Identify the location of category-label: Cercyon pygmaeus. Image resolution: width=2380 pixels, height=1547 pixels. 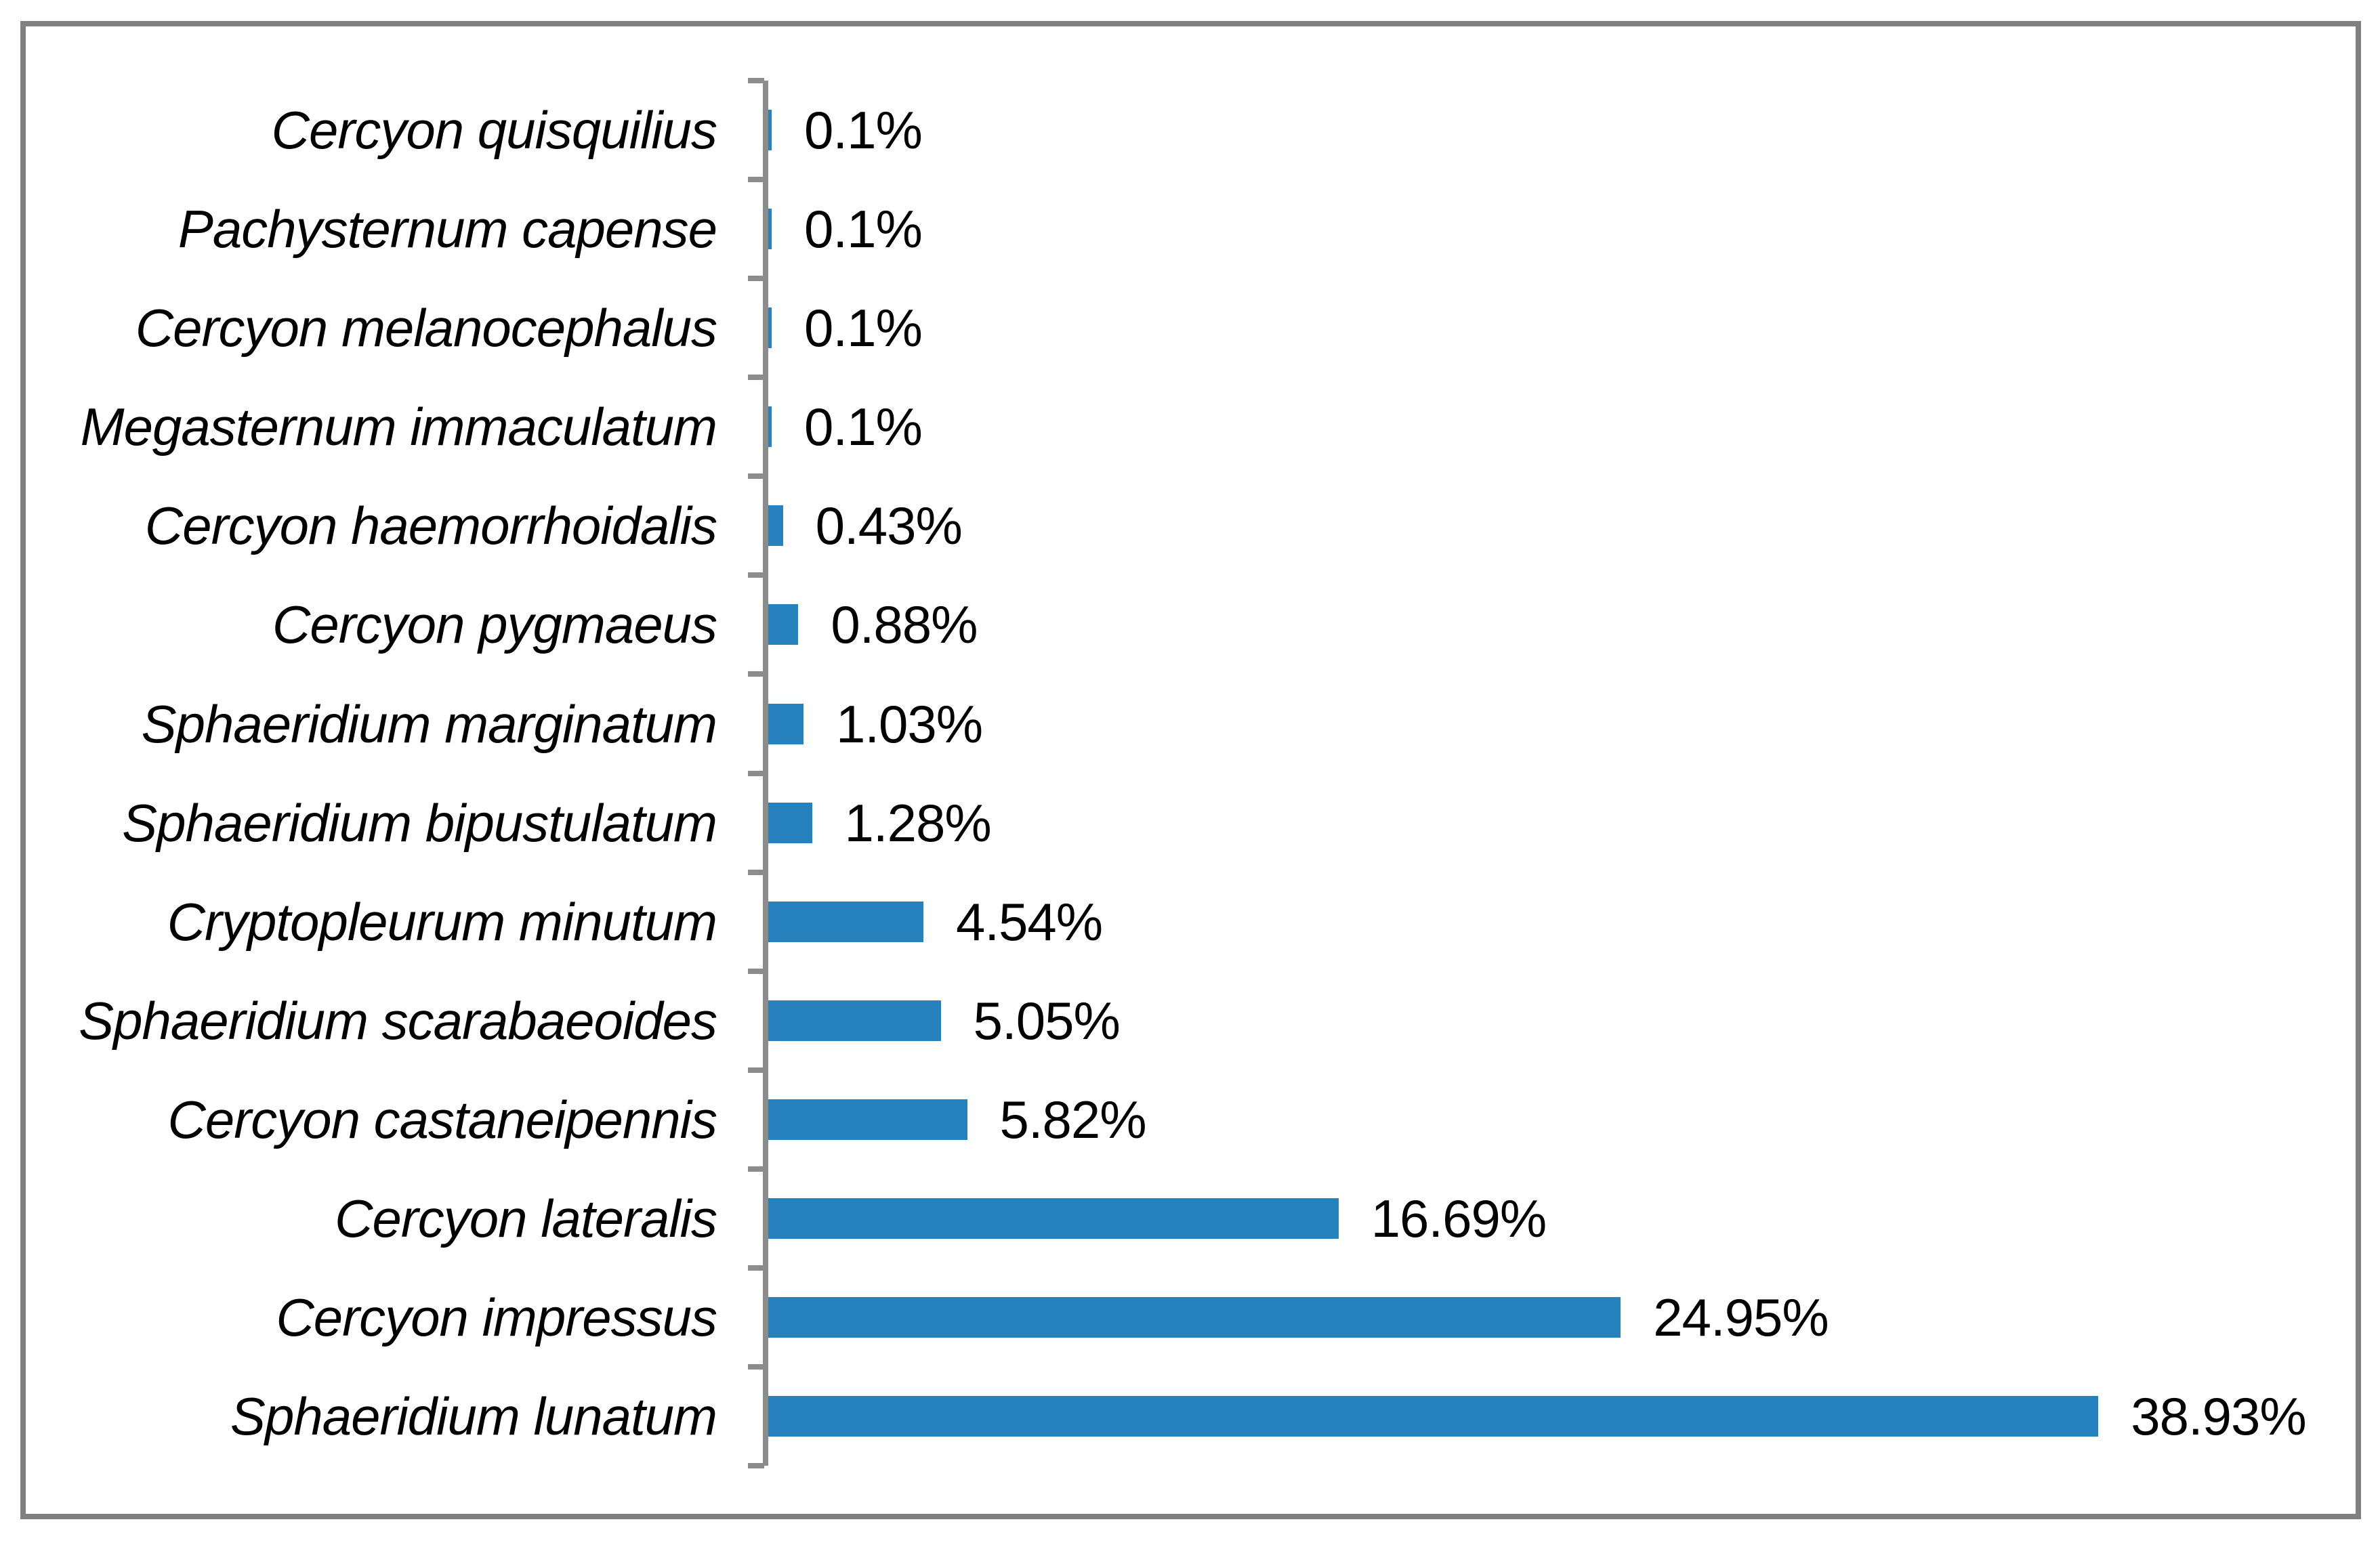
(494, 625).